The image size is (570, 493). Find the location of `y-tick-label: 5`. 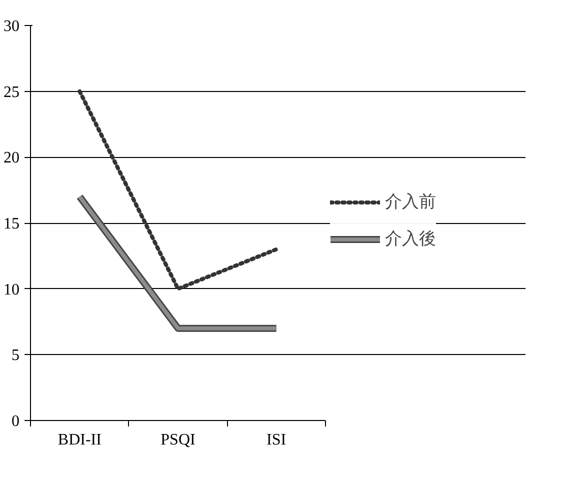

y-tick-label: 5 is located at coordinates (16, 355).